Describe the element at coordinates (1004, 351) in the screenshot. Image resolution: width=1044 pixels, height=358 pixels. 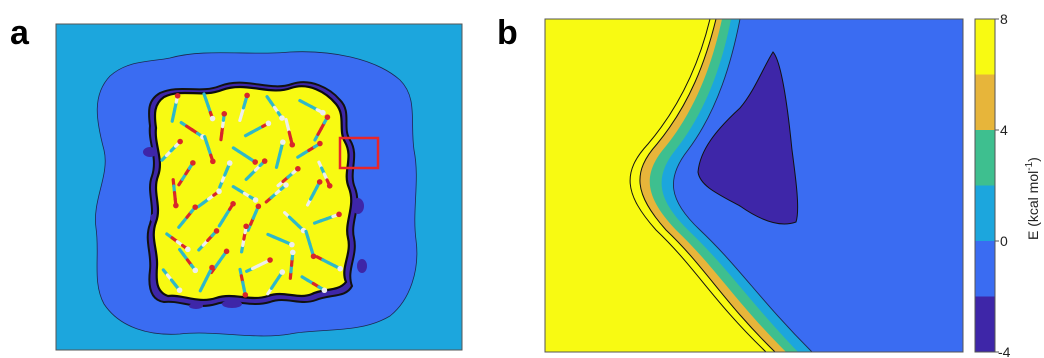
I see `colorbar-tick-label: -4` at that location.